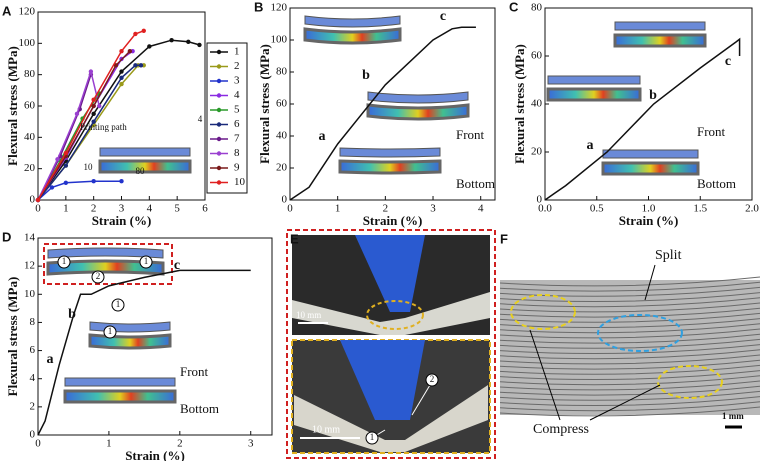 The width and height of the screenshot is (760, 461). Describe the element at coordinates (514, 7) in the screenshot. I see `panel-label: C` at that location.